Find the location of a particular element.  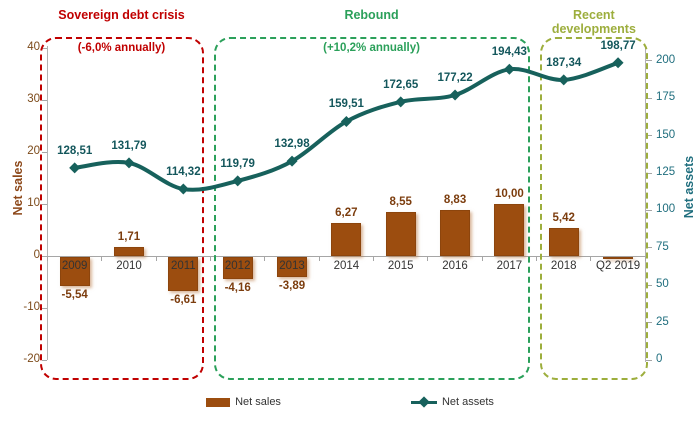

region-title-1: Rebound is located at coordinates (371, 15).